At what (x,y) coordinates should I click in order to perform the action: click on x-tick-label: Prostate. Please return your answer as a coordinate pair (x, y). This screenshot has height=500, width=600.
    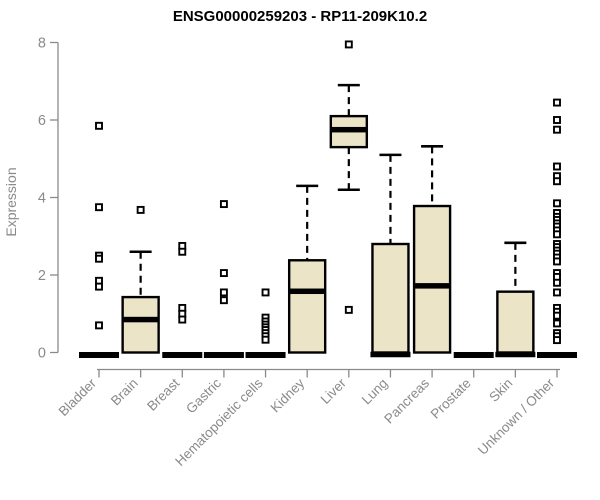
    Looking at the image, I should click on (451, 399).